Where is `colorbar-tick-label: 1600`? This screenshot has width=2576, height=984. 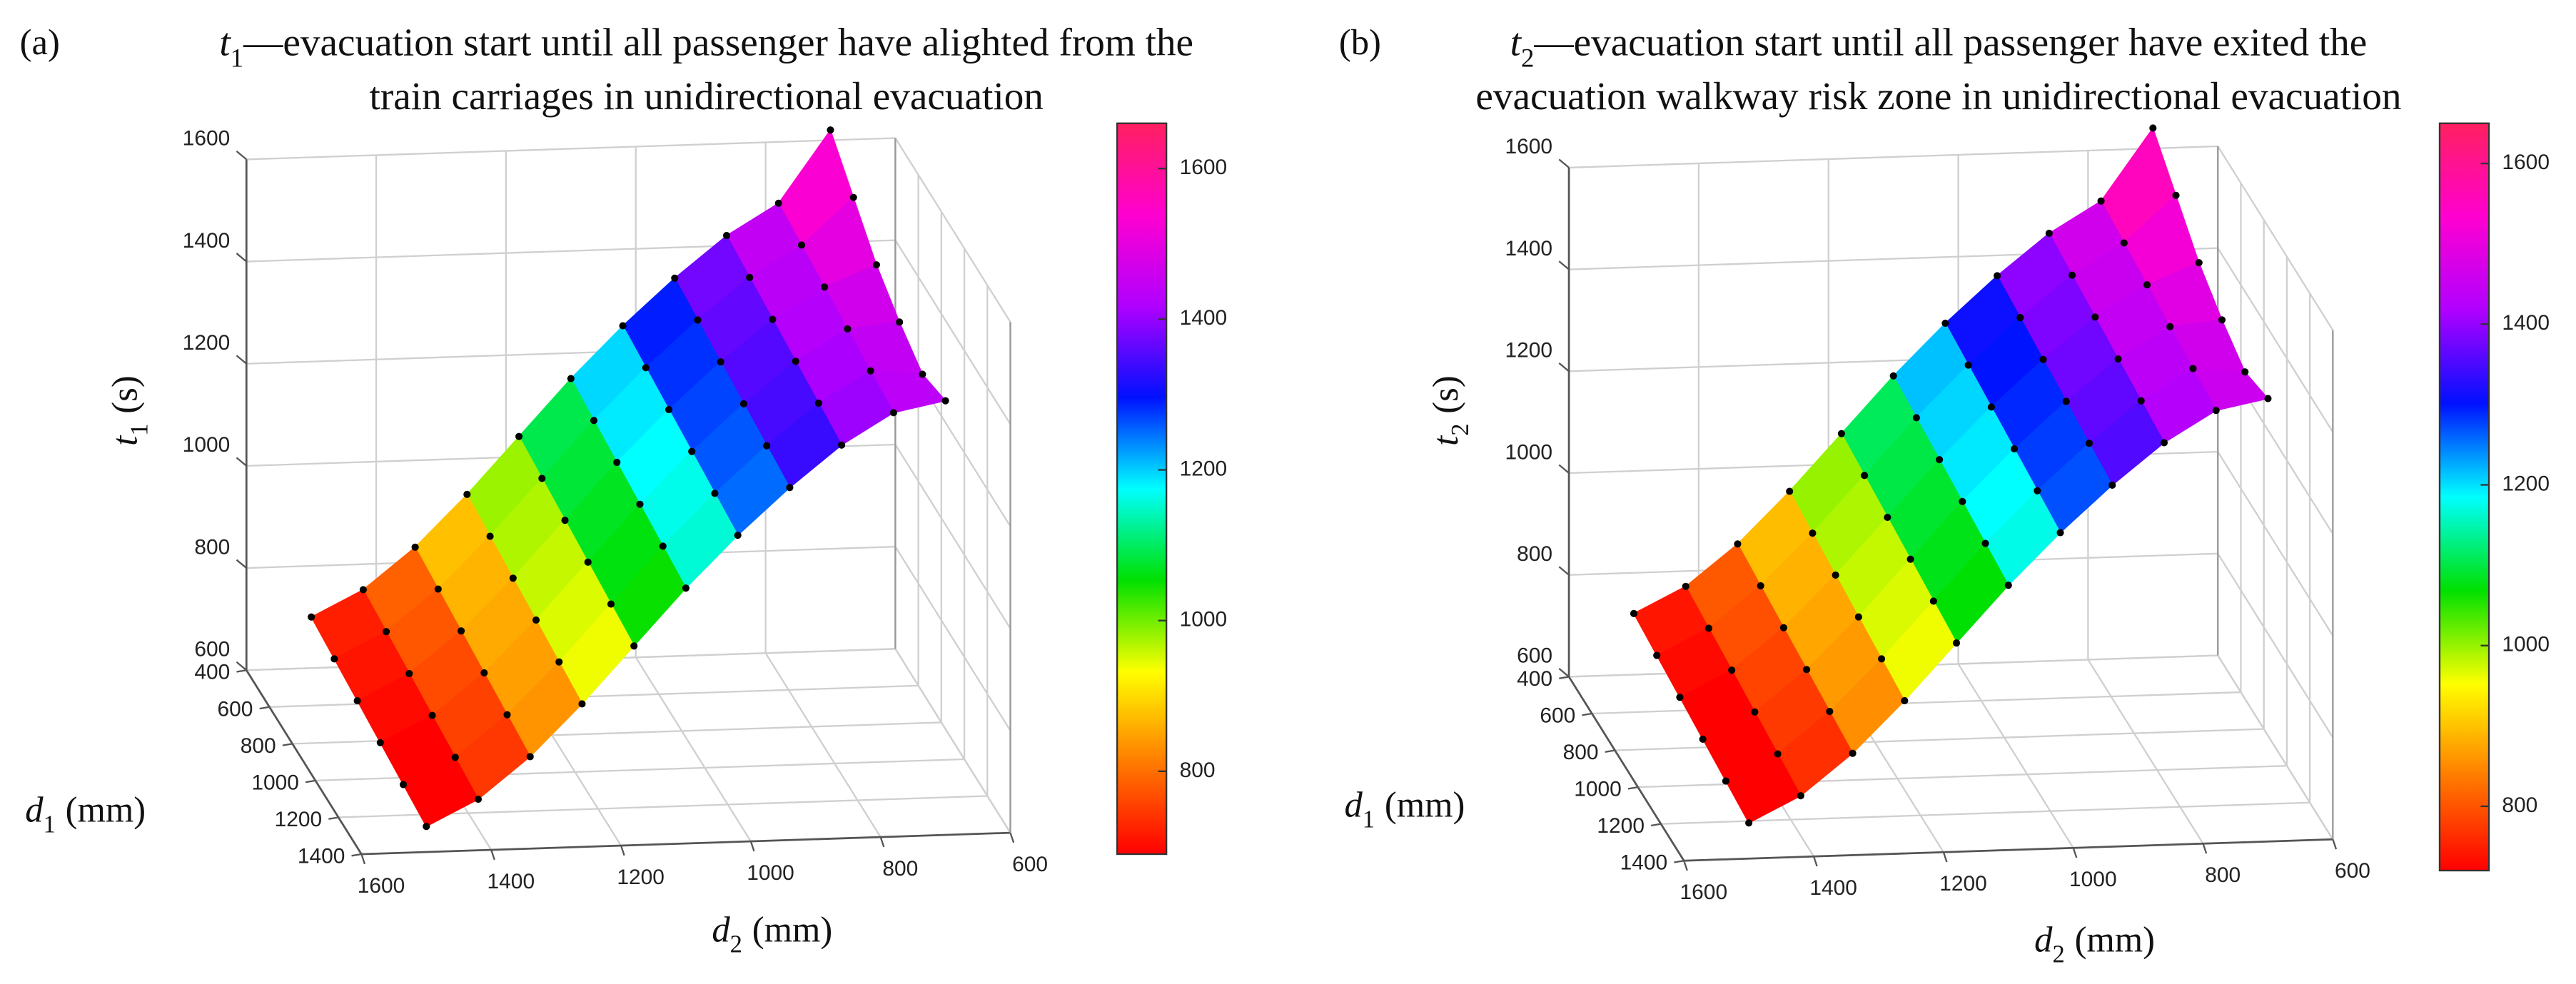
colorbar-tick-label: 1600 is located at coordinates (2526, 162).